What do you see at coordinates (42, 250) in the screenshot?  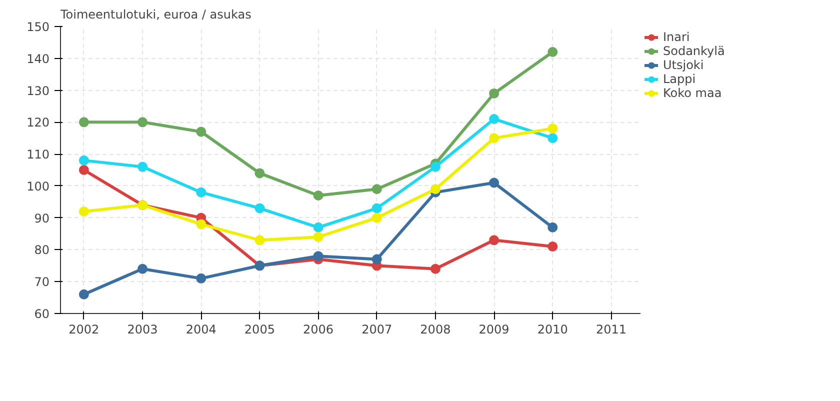 I see `y-tick-label: 80` at bounding box center [42, 250].